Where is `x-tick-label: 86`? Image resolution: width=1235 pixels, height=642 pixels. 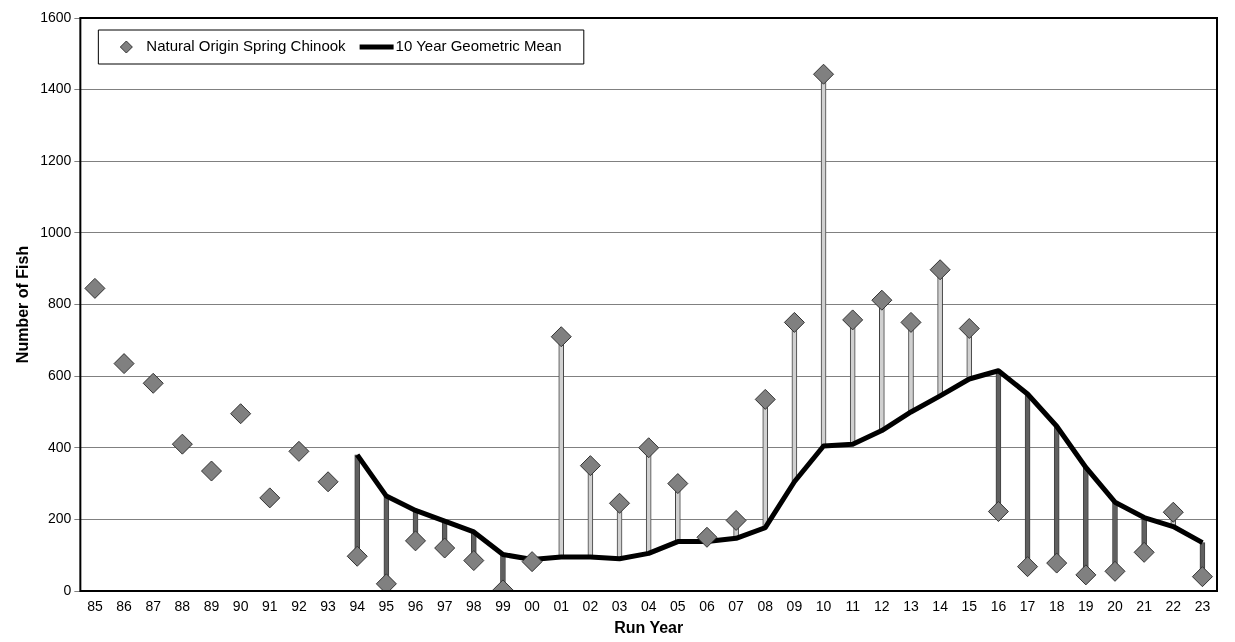
x-tick-label: 86 is located at coordinates (124, 606).